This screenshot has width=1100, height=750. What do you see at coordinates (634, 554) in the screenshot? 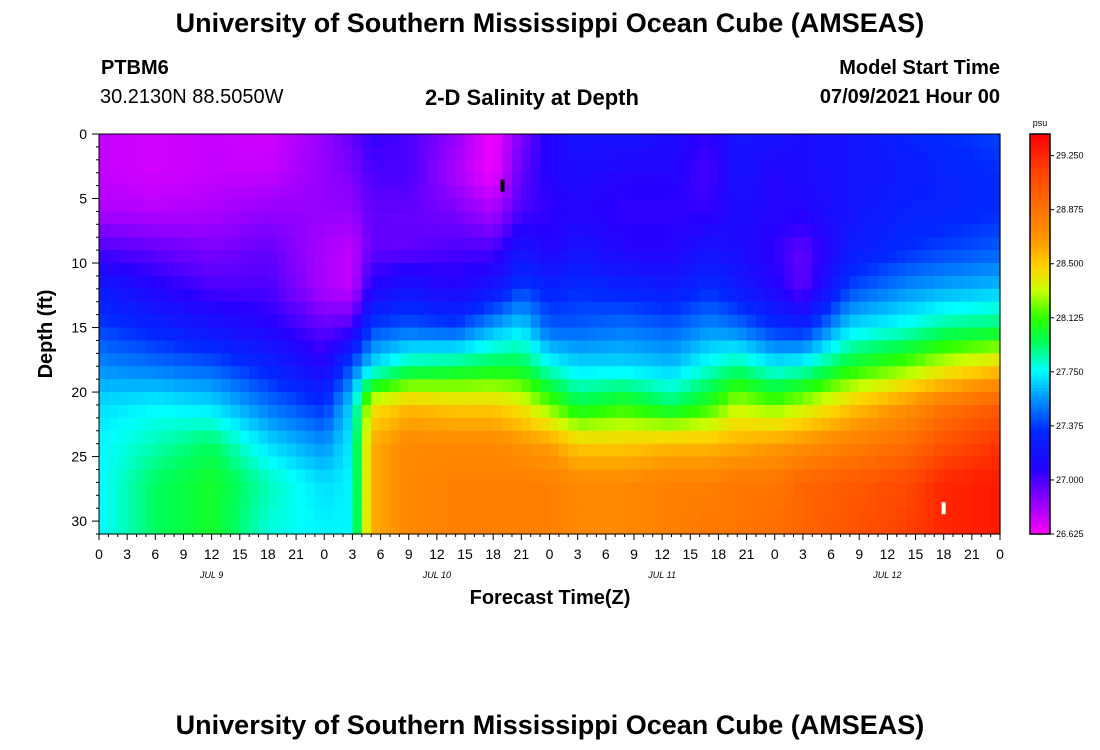
I see `x-tick-label: 9` at bounding box center [634, 554].